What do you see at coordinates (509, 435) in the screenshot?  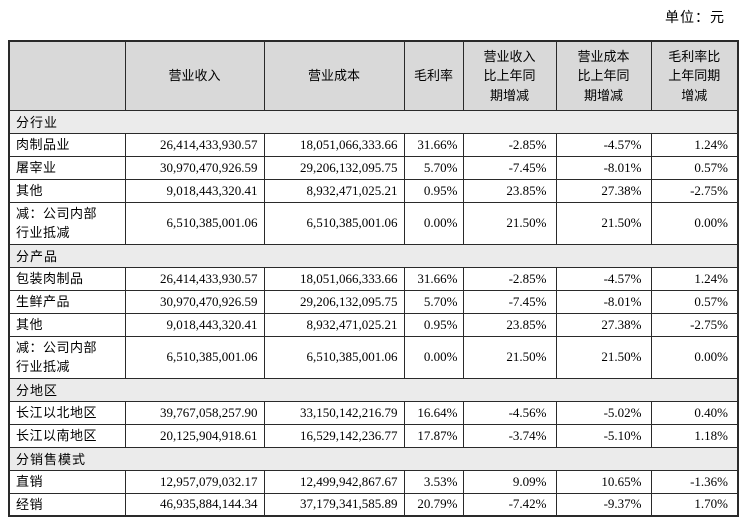 I see `cell-revenue-yoy: -3.74%` at bounding box center [509, 435].